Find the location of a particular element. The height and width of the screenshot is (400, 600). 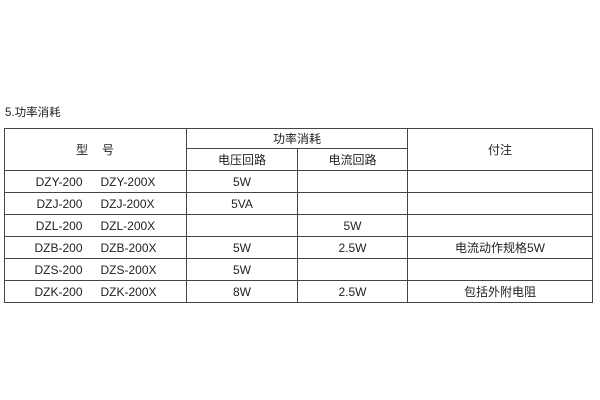

model-name-x: DZL-200X is located at coordinates (128, 225).